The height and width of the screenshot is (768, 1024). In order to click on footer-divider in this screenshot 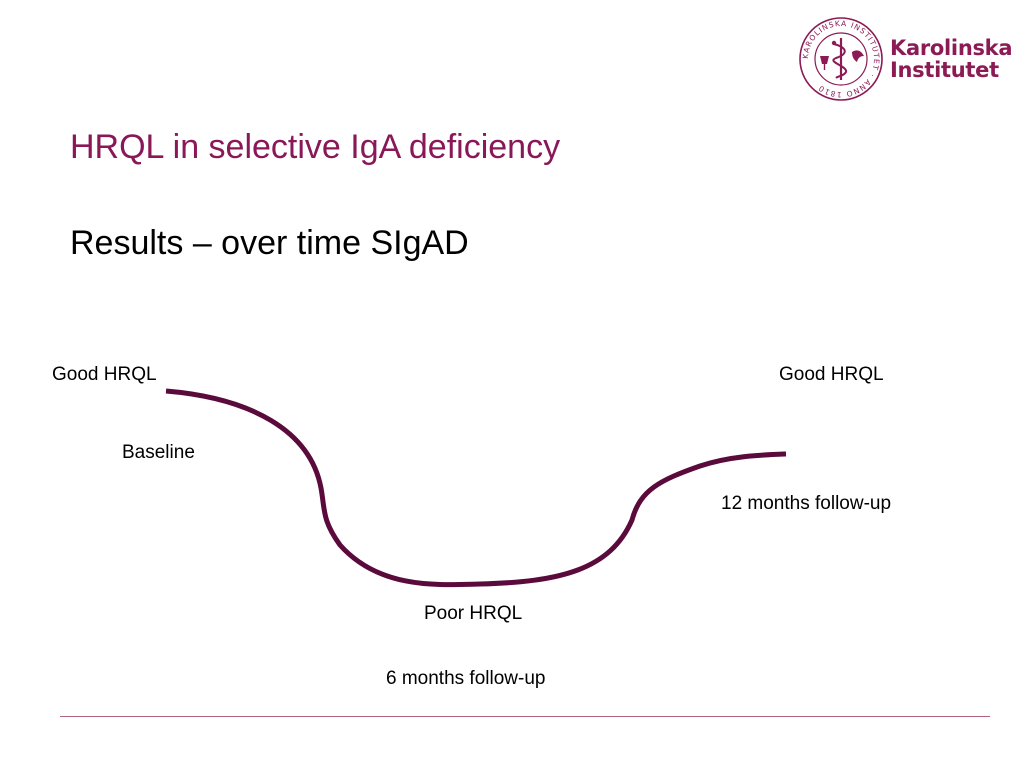, I will do `click(525, 716)`.